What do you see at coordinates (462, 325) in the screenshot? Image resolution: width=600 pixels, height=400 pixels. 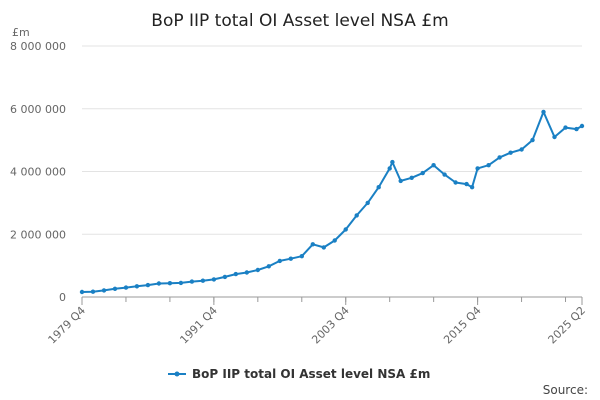 I see `x-tick-label: 2015 Q4` at bounding box center [462, 325].